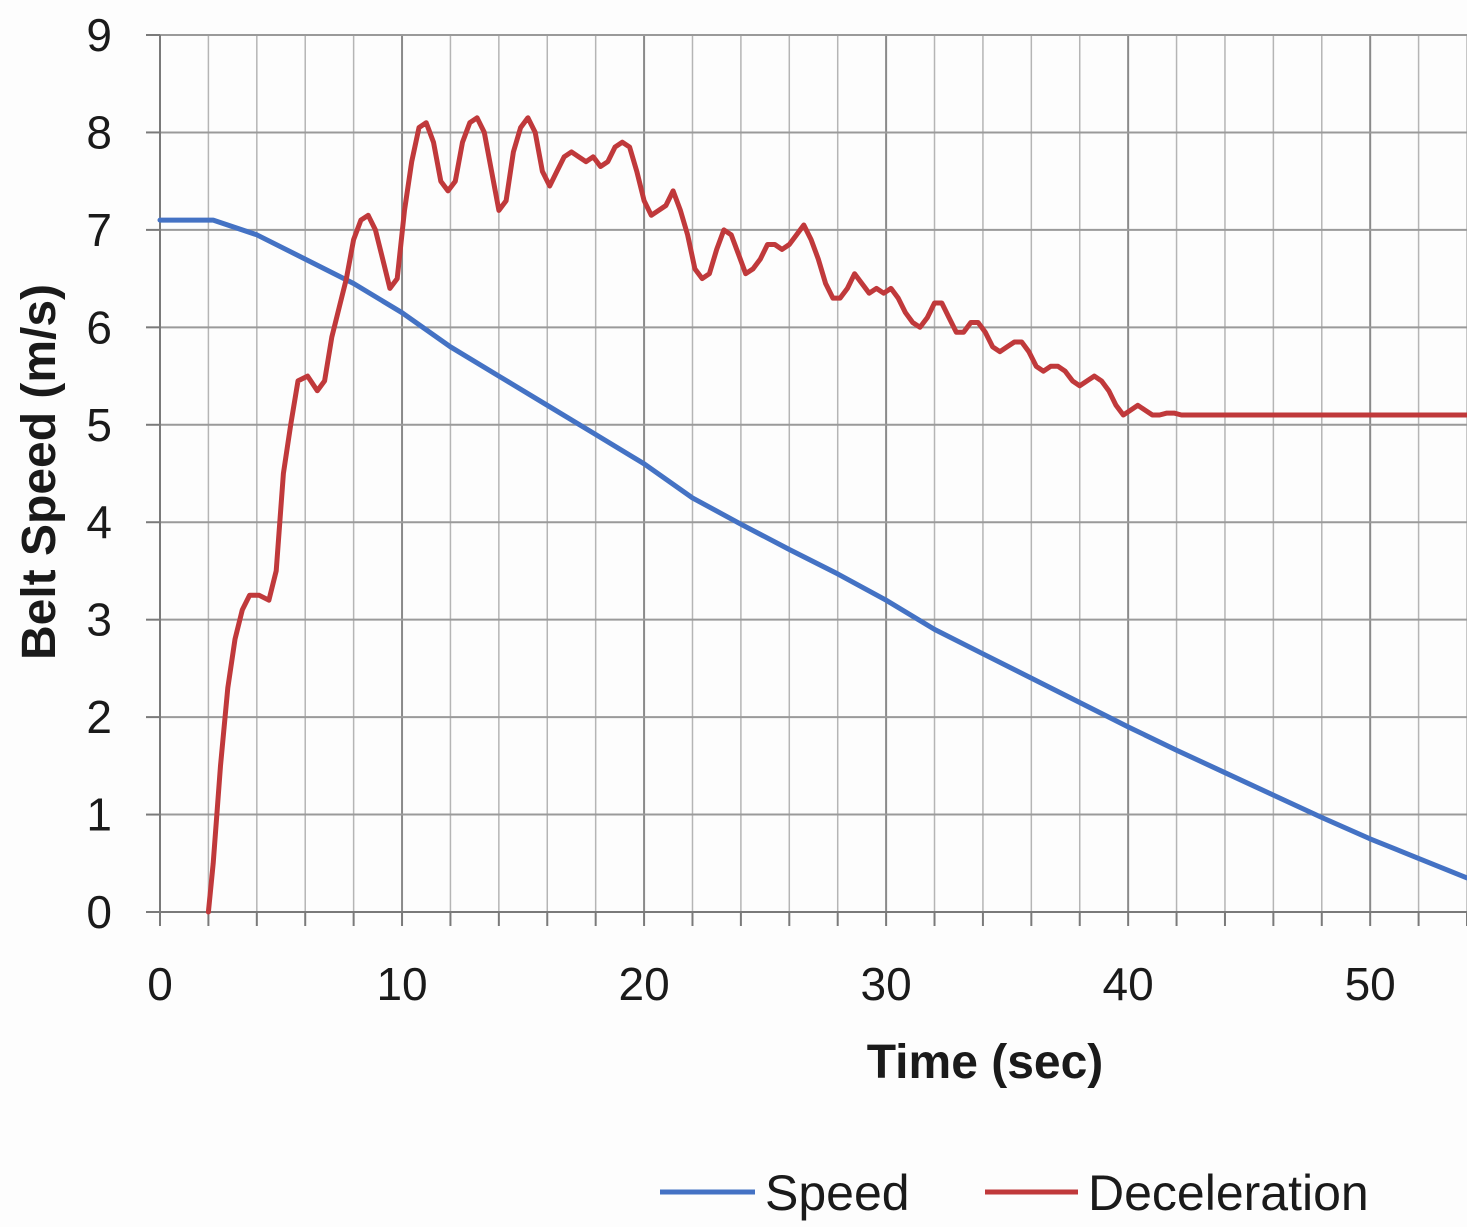 The width and height of the screenshot is (1467, 1227). I want to click on x-axis-title: Time (sec), so click(985, 1062).